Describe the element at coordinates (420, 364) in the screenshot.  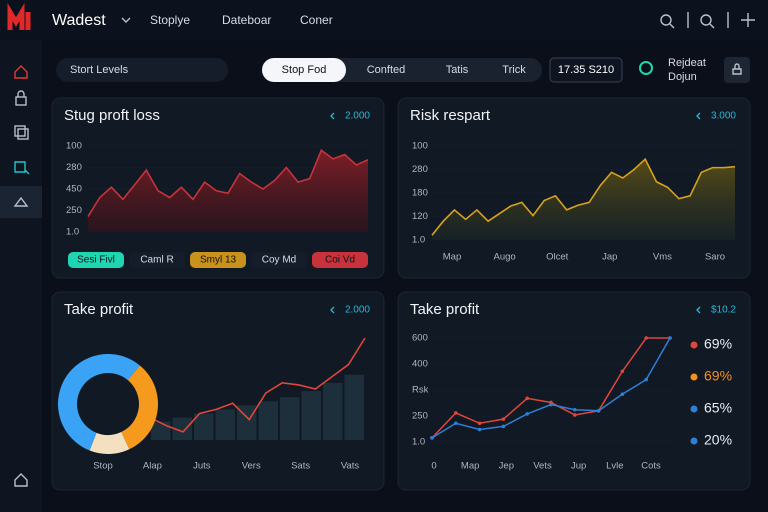
I see `y-tick-label: 400` at that location.